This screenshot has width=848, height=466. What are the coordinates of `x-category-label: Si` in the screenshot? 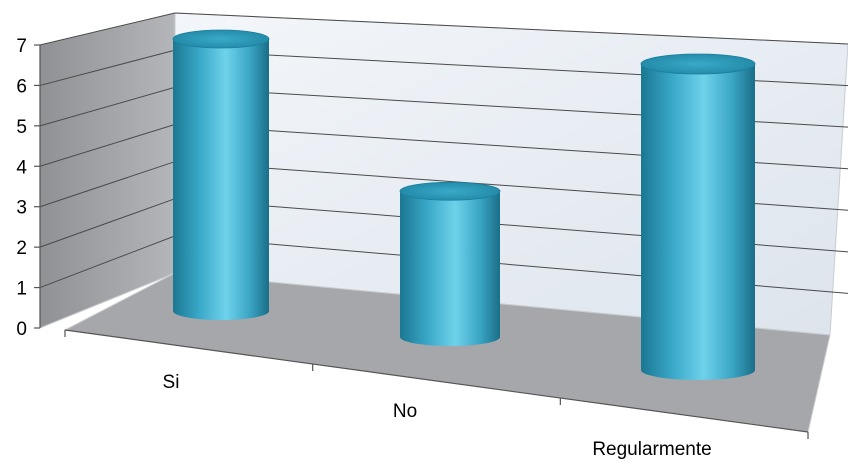 It's located at (171, 382).